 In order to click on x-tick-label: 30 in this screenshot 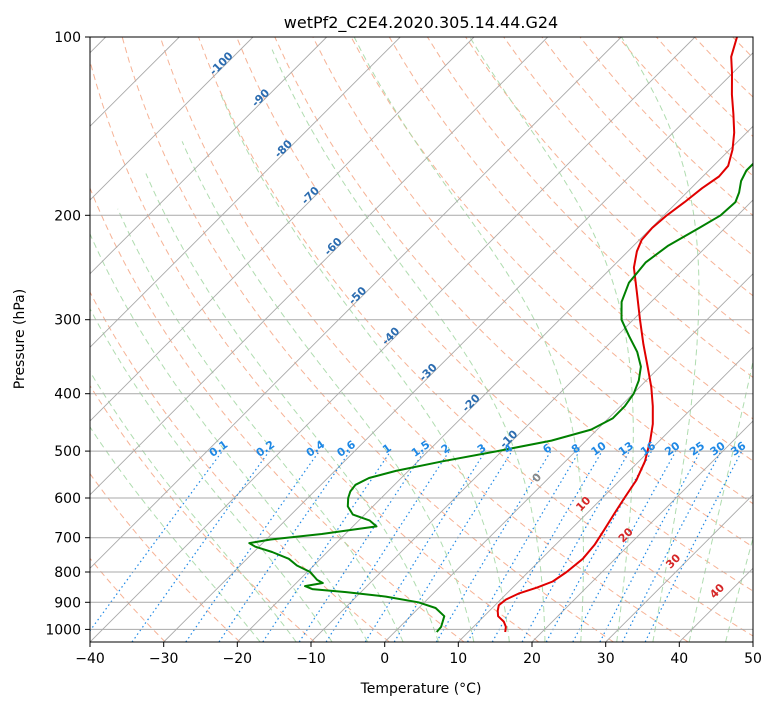, I will do `click(606, 659)`.